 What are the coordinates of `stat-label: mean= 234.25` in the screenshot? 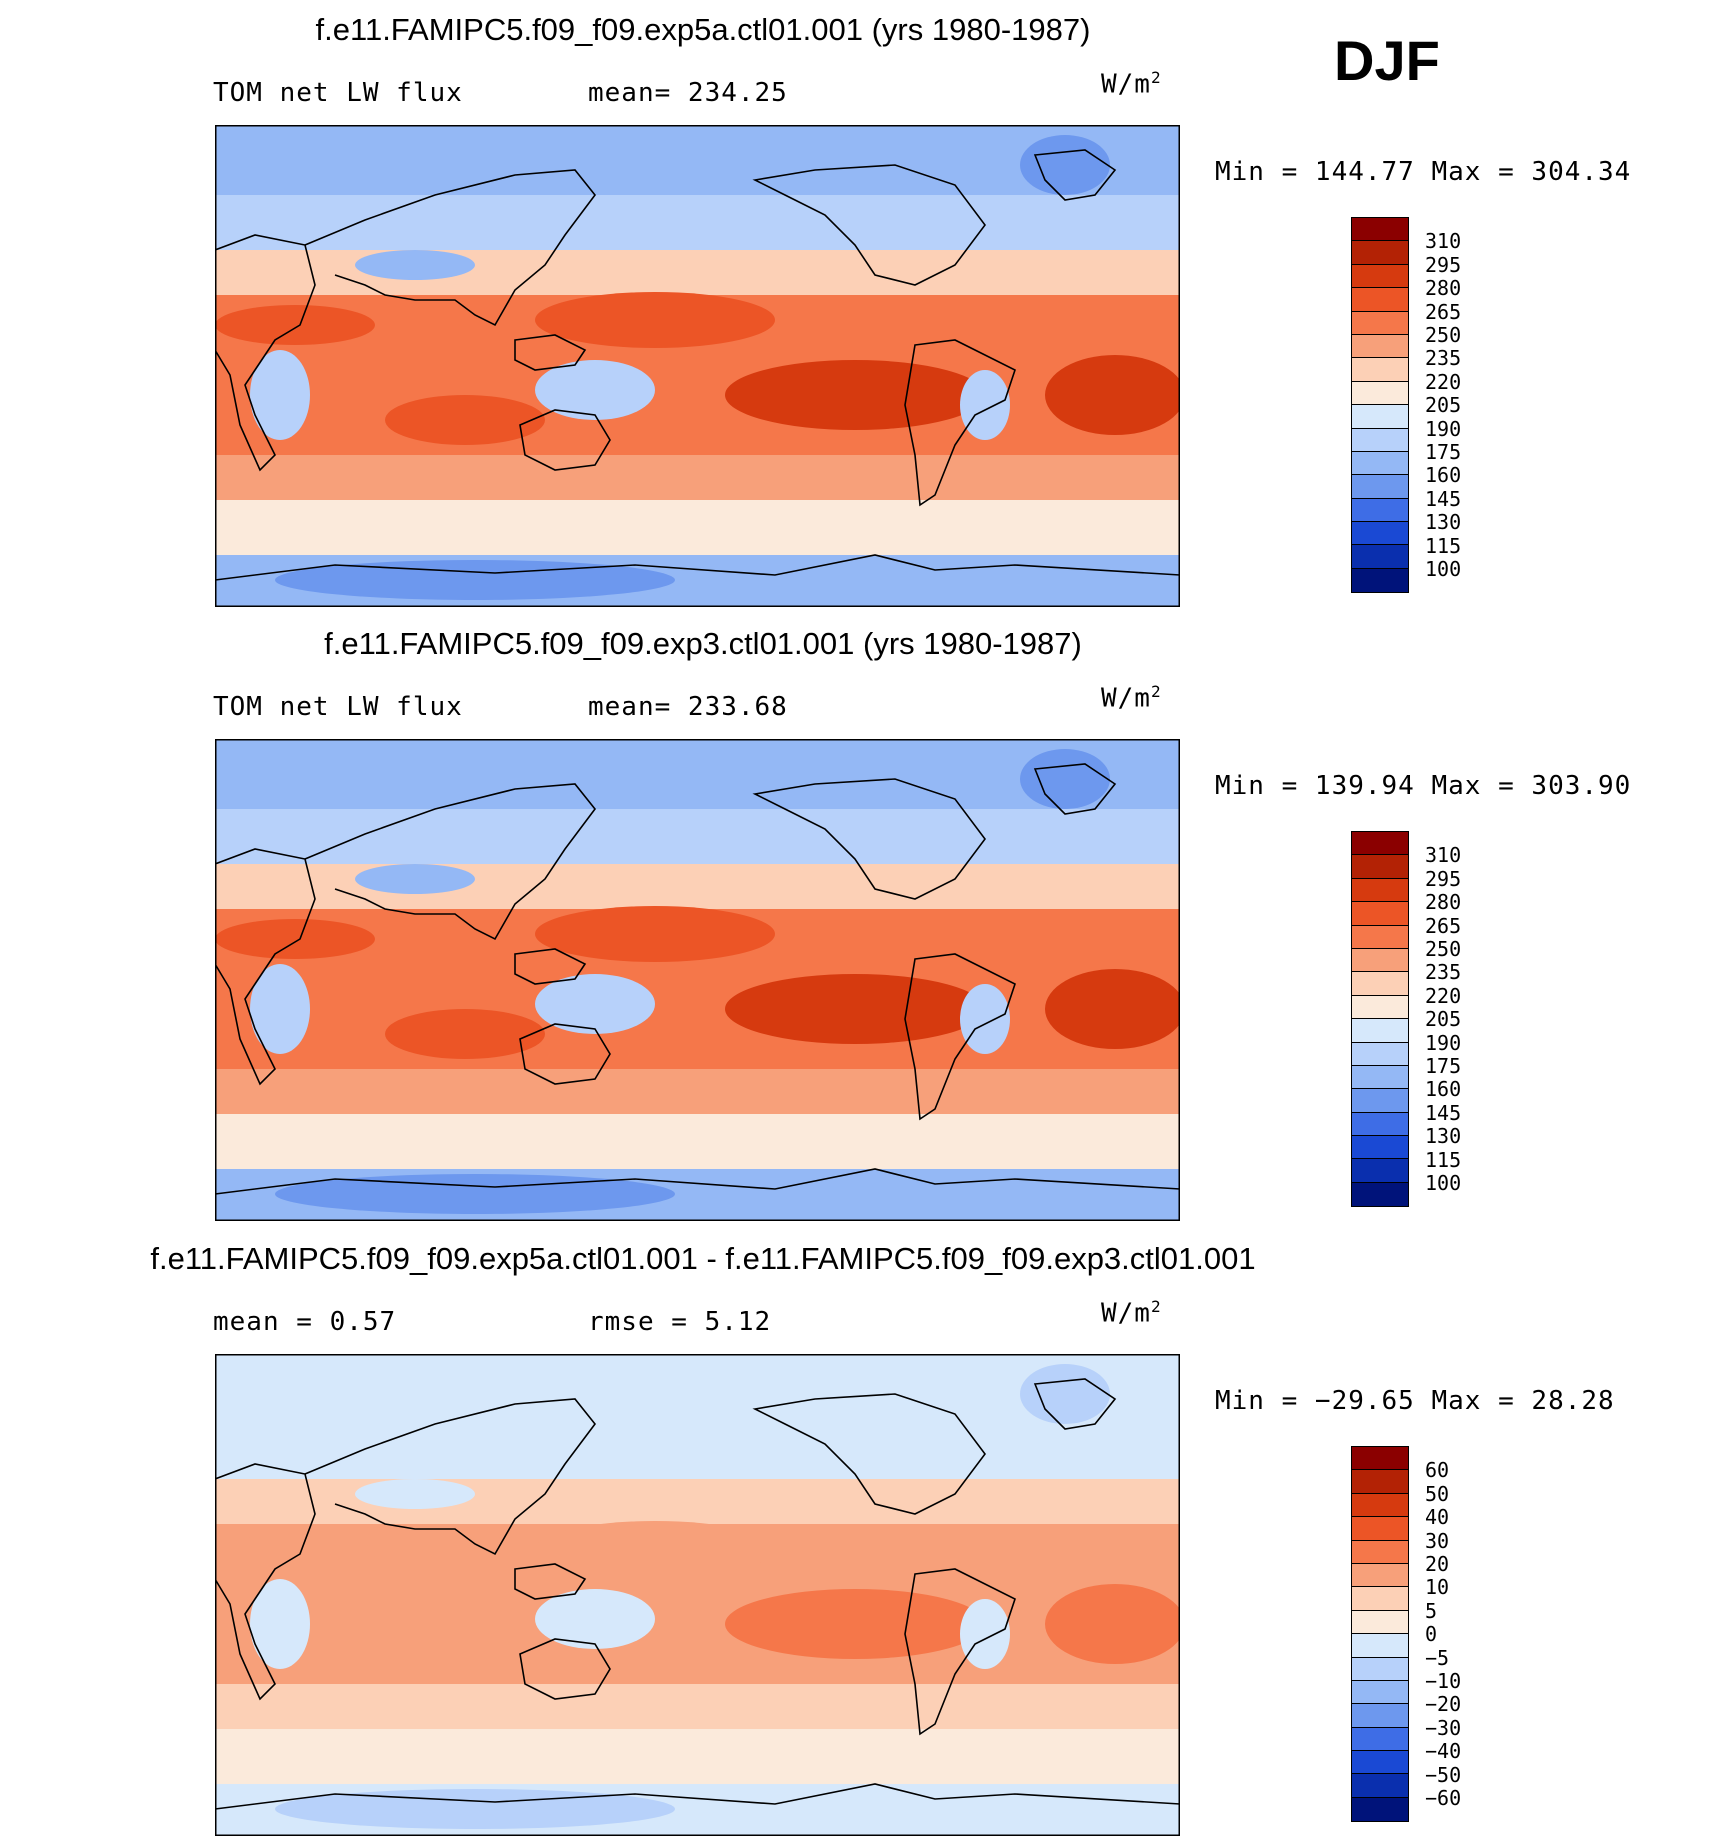 It's located at (688, 93).